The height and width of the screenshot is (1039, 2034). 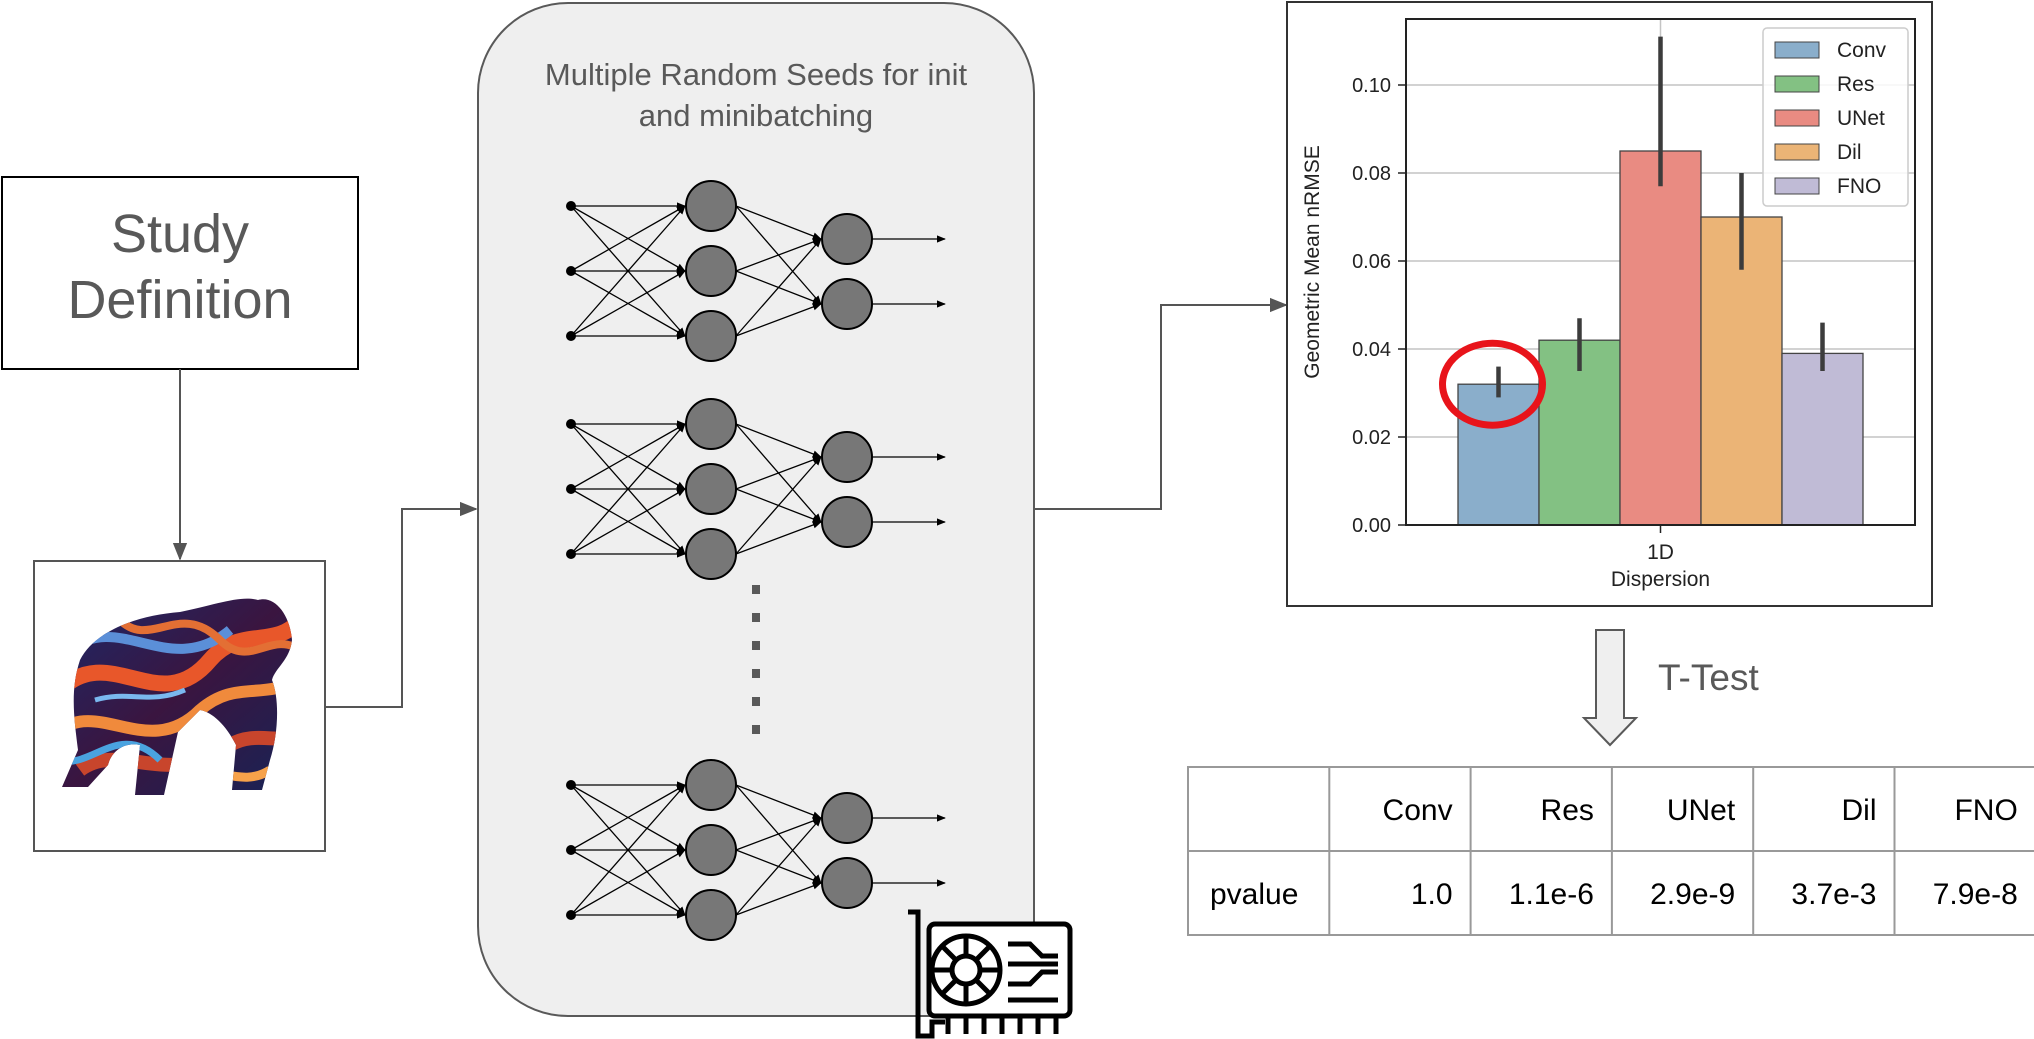 I want to click on y-tick-label: 0.02, so click(x=1371, y=438).